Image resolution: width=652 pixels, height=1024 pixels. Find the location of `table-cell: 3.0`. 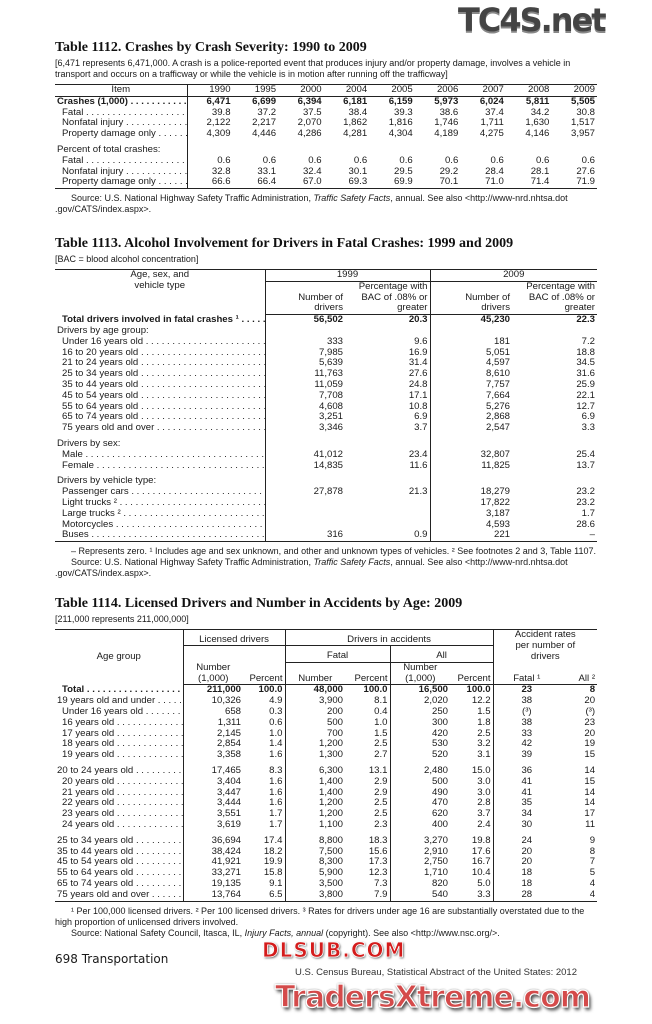

table-cell: 3.0 is located at coordinates (472, 793).